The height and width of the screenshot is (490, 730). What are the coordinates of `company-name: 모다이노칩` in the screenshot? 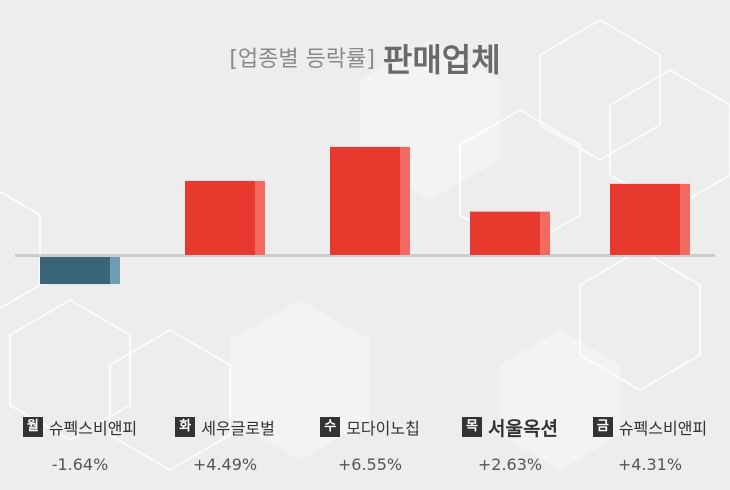 It's located at (383, 428).